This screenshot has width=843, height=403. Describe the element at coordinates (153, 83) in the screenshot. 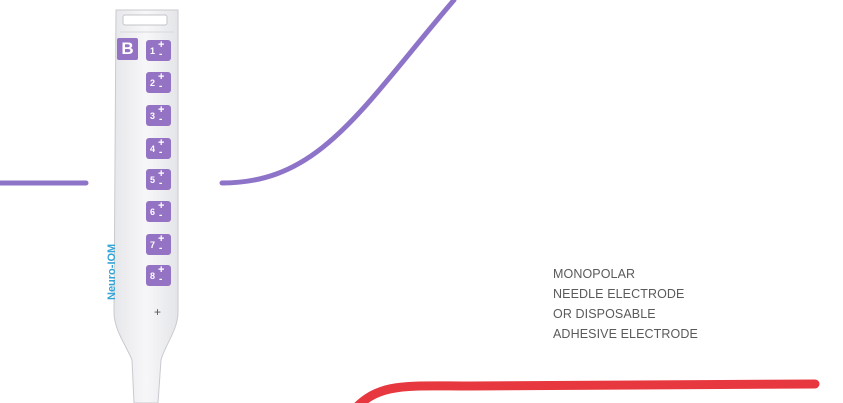

I see `channel-number: 2` at that location.